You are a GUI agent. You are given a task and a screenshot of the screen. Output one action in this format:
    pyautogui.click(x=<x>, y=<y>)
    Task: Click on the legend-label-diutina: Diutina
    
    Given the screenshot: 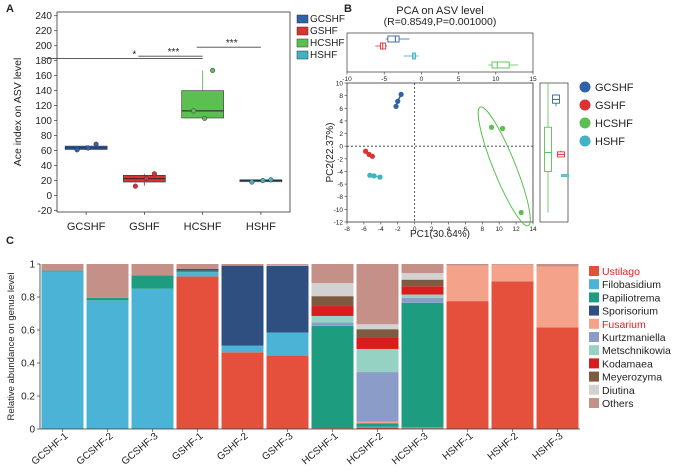 What is the action you would take?
    pyautogui.click(x=618, y=391)
    